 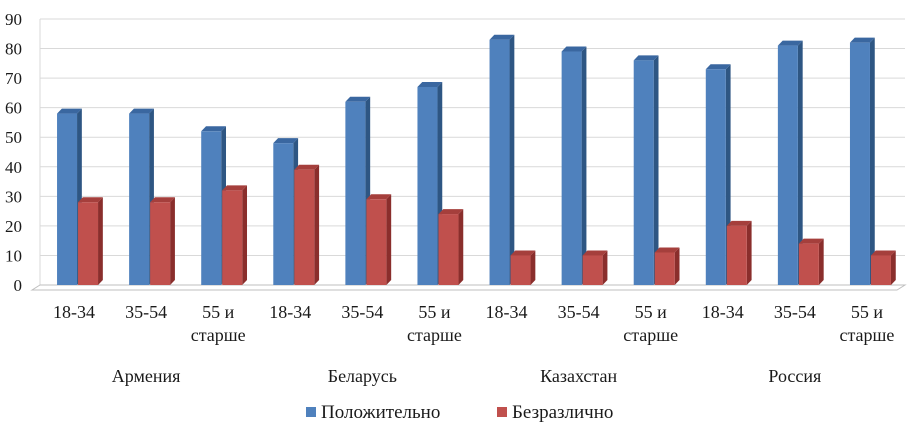 I want to click on legend-swatch, so click(x=311, y=412).